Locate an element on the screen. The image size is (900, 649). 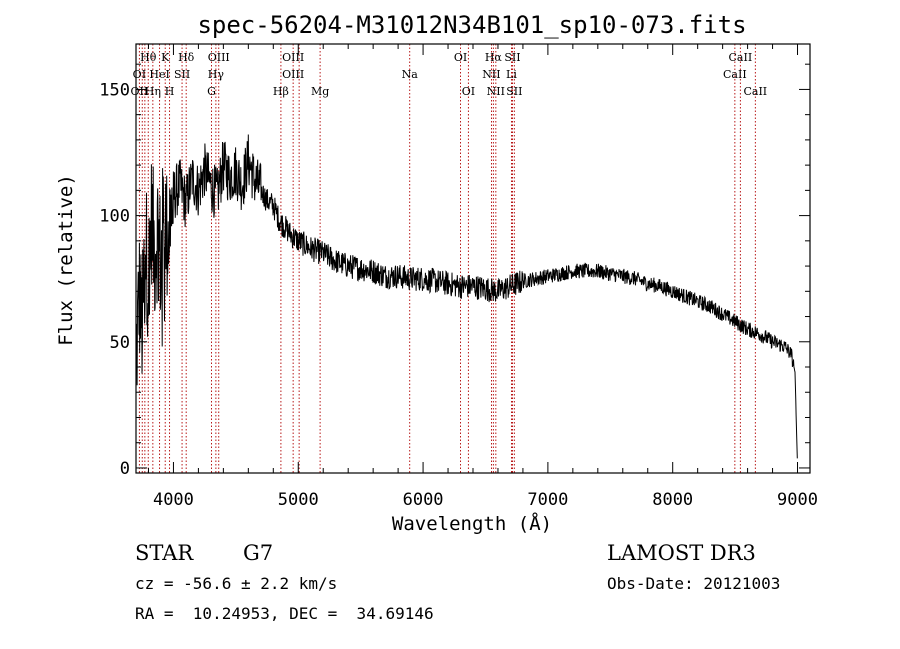
line-label: Li is located at coordinates (511, 74).